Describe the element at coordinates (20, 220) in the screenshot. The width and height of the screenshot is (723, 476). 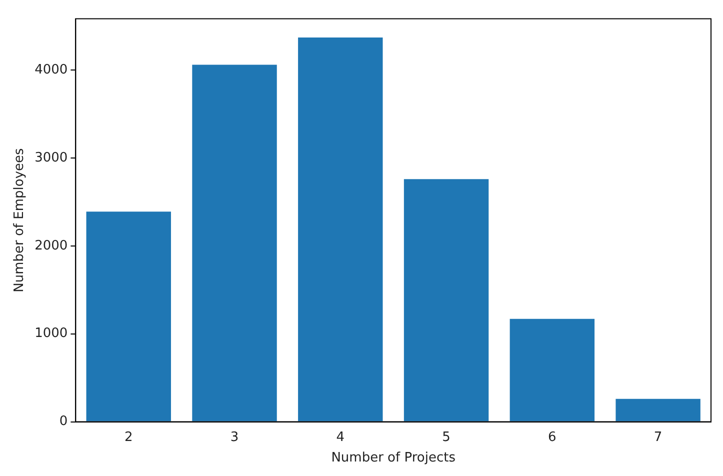
I see `y-axis-title: Number of Employees` at that location.